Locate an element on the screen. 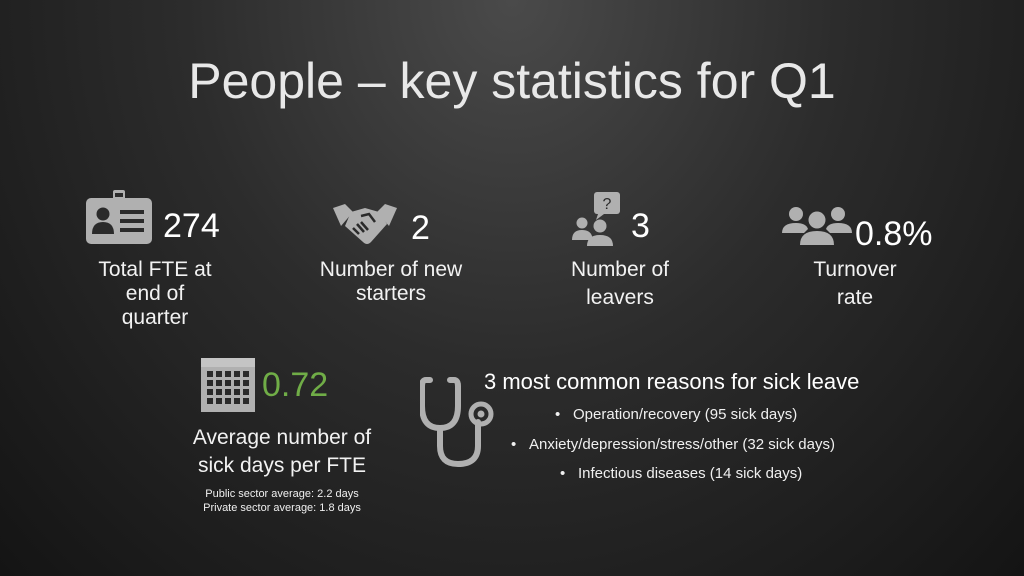  id-badge-icon is located at coordinates (120, 218).